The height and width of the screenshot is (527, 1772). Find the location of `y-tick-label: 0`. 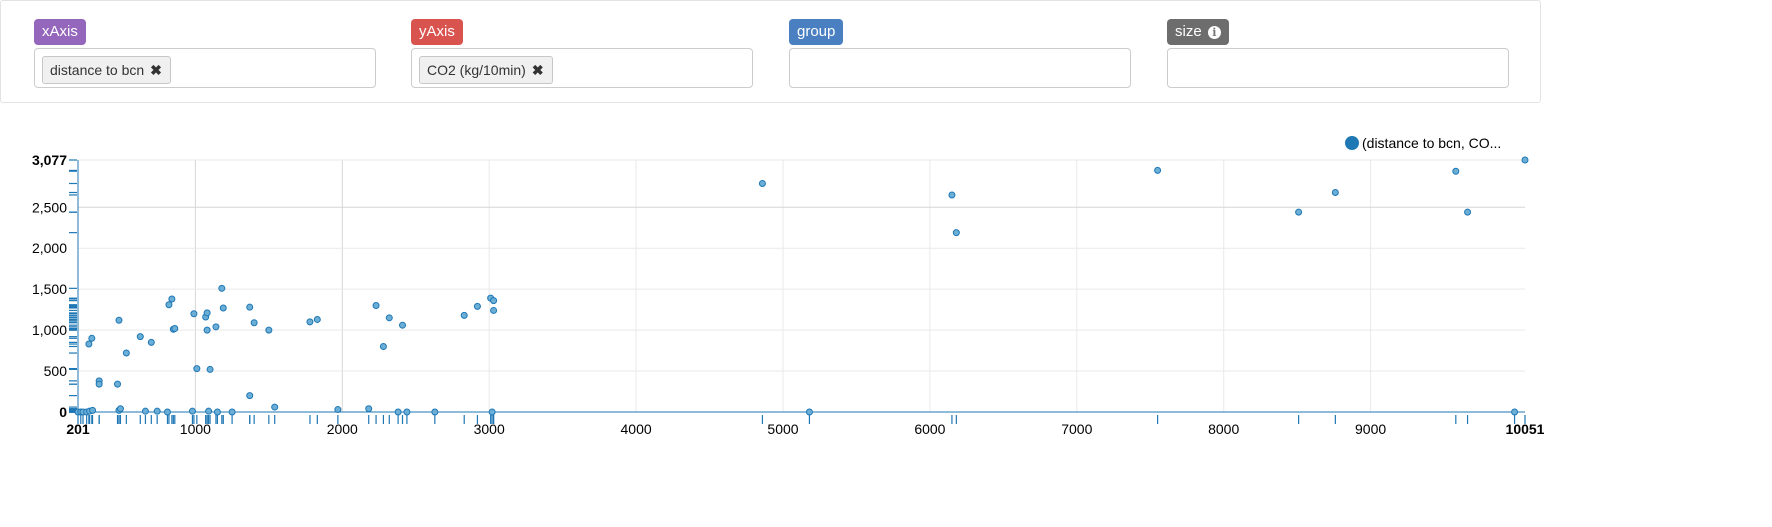

y-tick-label: 0 is located at coordinates (63, 412).